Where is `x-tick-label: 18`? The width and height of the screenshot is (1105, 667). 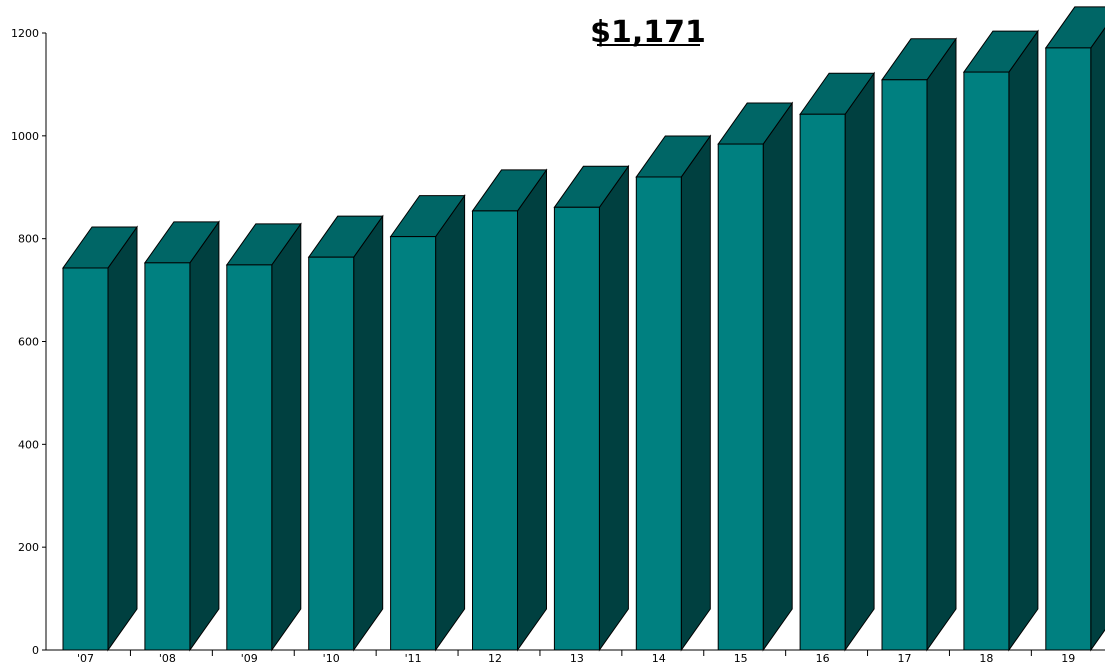 x-tick-label: 18 is located at coordinates (986, 658).